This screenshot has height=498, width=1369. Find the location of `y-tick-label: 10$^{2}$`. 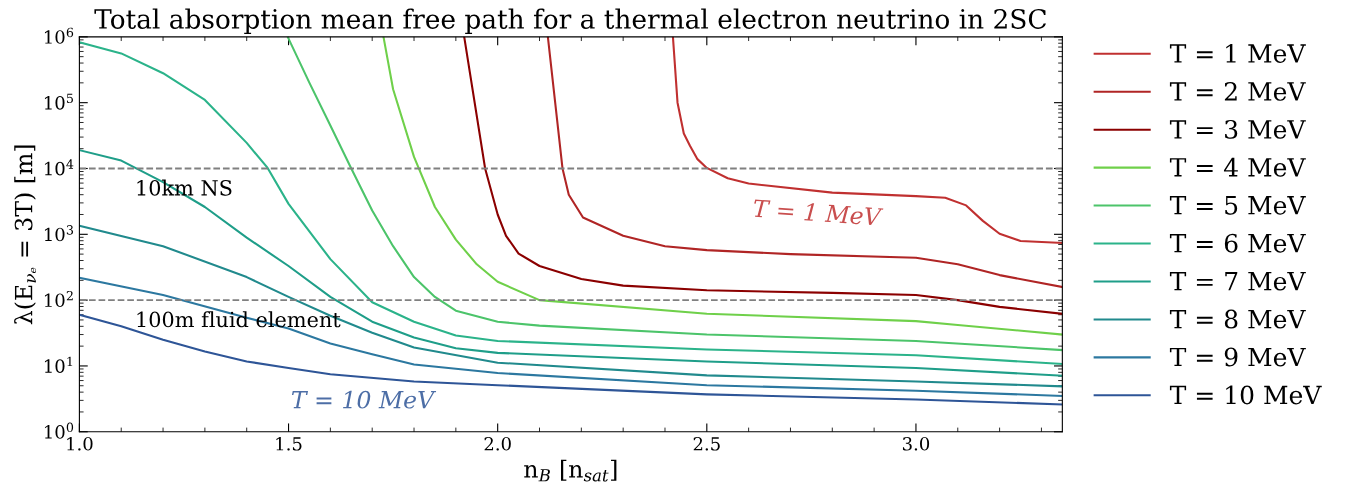

y-tick-label: 10$^{2}$ is located at coordinates (58, 299).